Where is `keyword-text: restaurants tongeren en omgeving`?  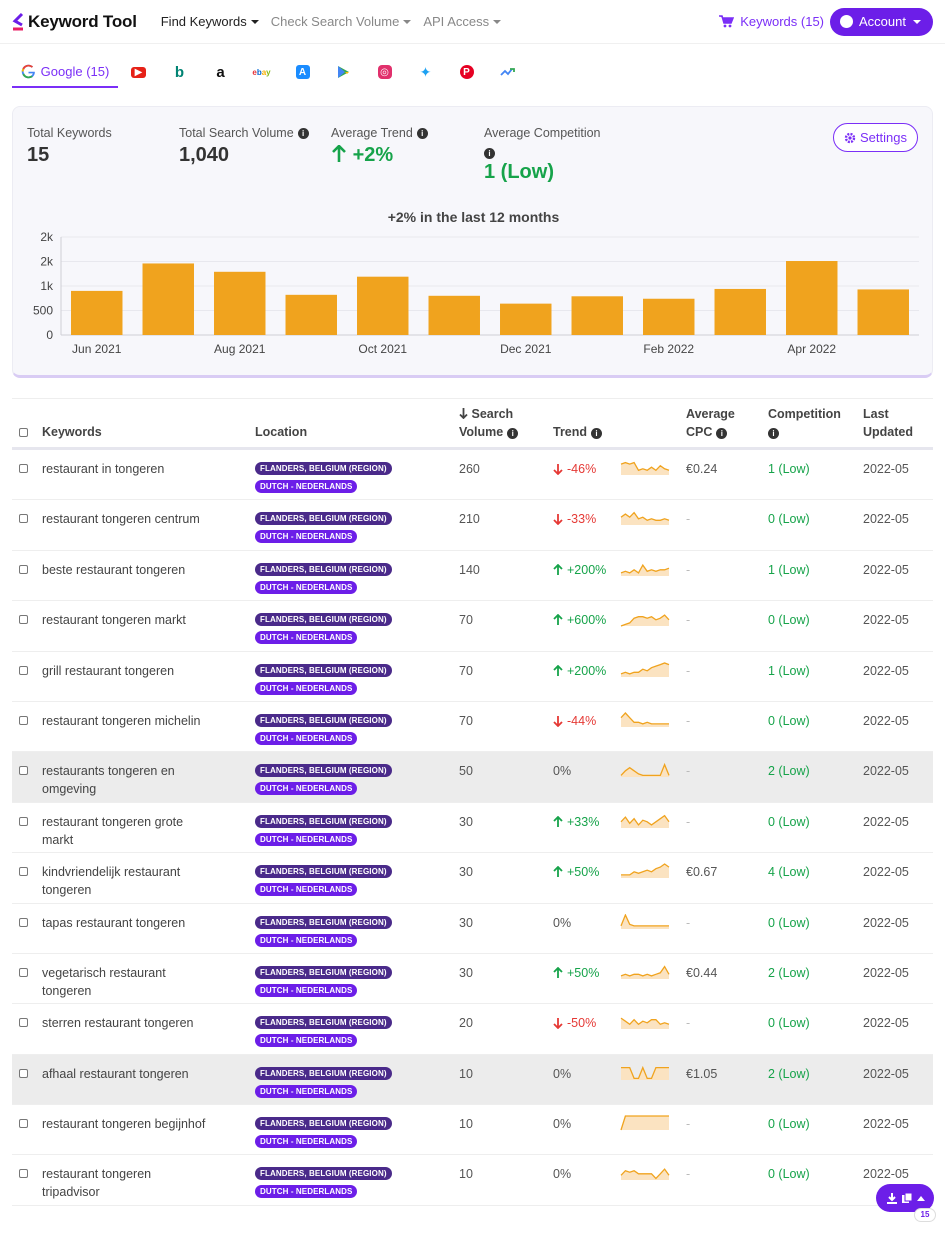 keyword-text: restaurants tongeren en omgeving is located at coordinates (108, 780).